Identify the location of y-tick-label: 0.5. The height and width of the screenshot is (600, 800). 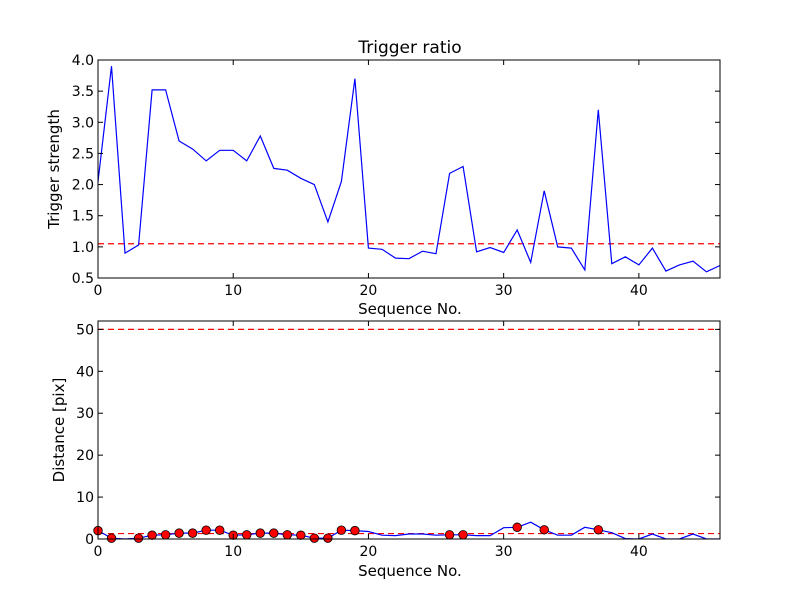
(83, 279).